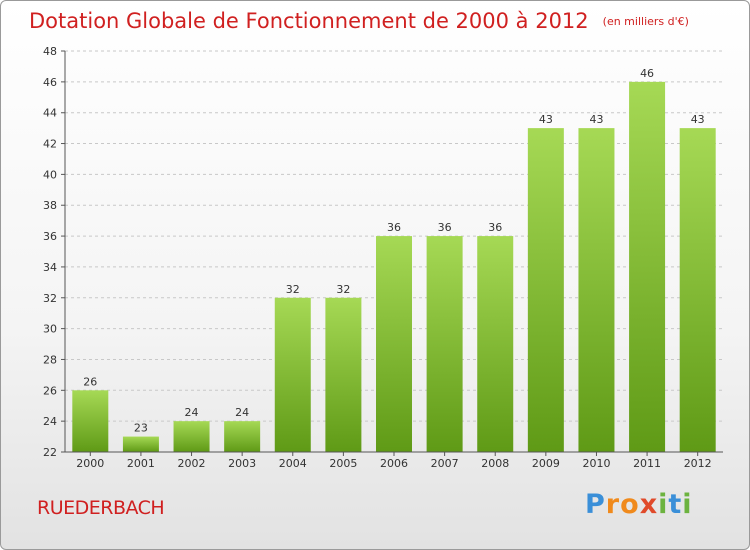 This screenshot has height=550, width=750. What do you see at coordinates (343, 374) in the screenshot?
I see `bar-2005` at bounding box center [343, 374].